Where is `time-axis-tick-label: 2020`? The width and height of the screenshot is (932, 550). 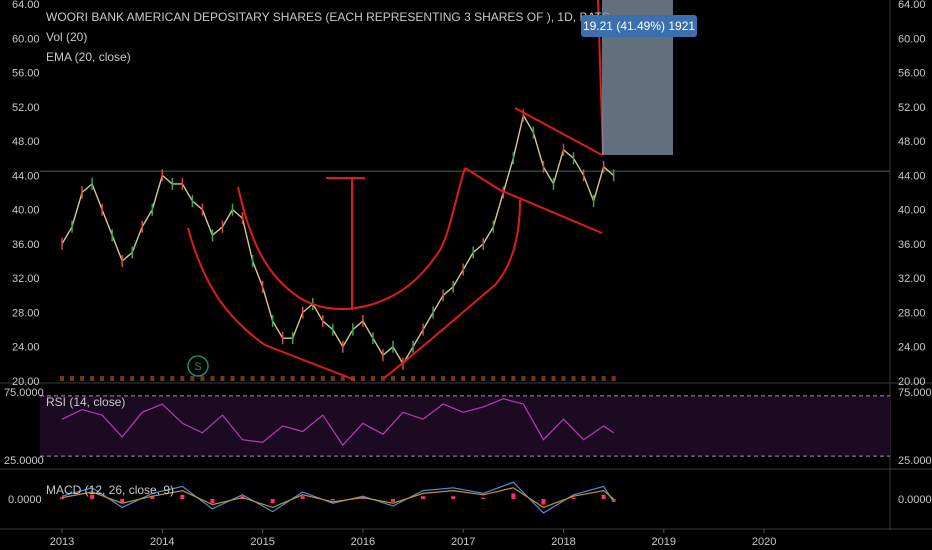
time-axis-tick-label: 2020 is located at coordinates (764, 542).